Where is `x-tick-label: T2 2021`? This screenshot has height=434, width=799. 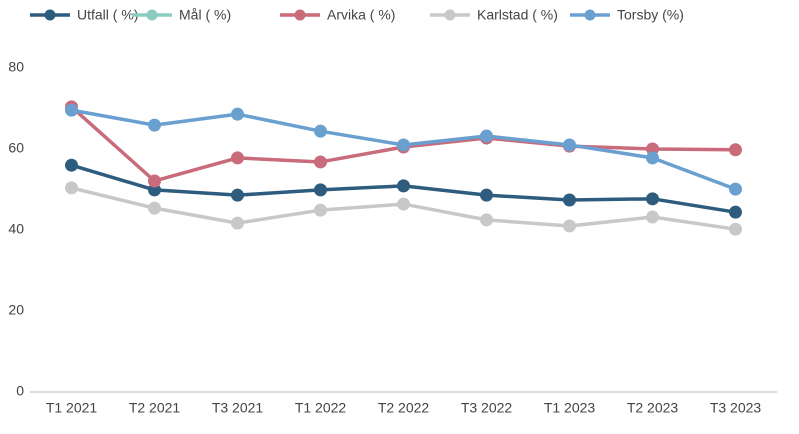 x-tick-label: T2 2021 is located at coordinates (155, 408).